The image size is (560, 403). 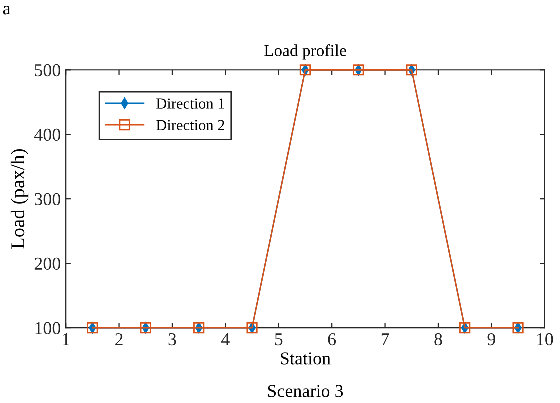 What do you see at coordinates (226, 340) in the screenshot?
I see `x-tick-label: 4` at bounding box center [226, 340].